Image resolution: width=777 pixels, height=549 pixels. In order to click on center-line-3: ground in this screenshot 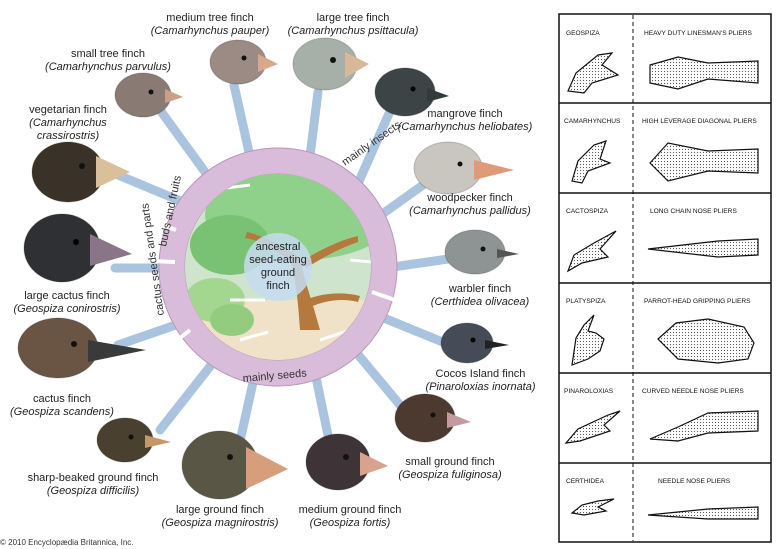, I will do `click(278, 273)`.